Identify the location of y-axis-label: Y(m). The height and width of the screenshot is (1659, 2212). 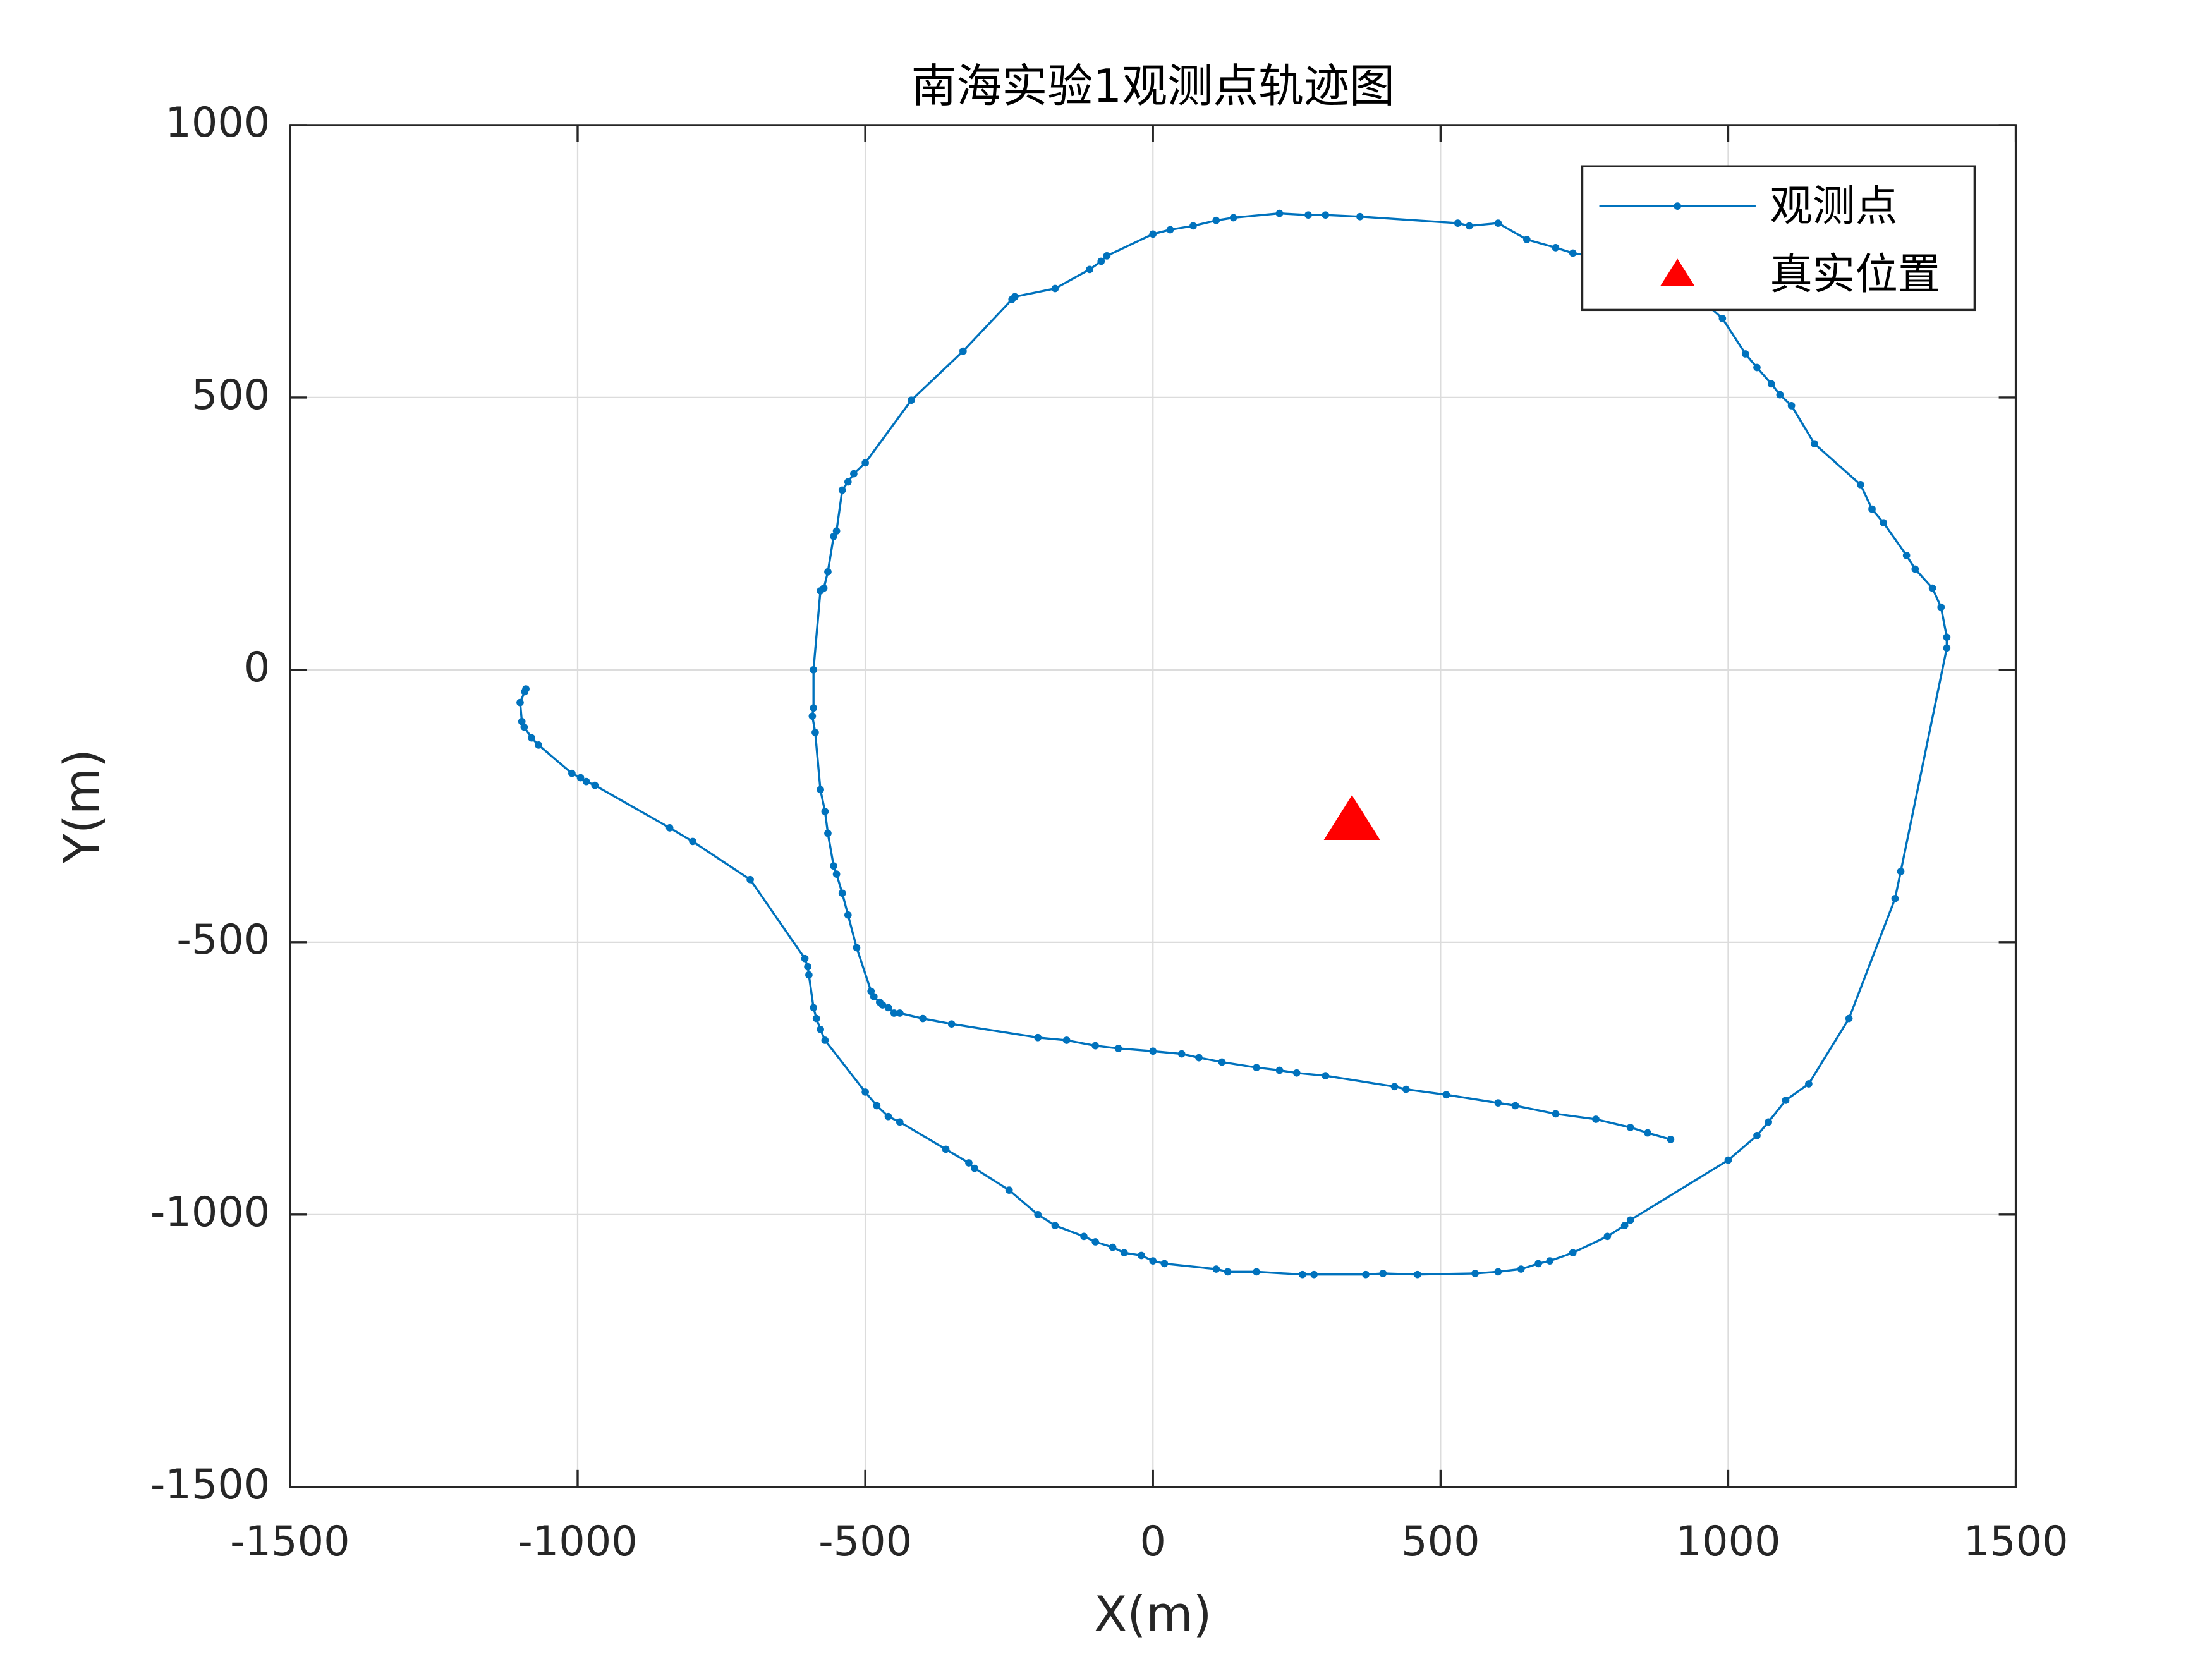
(82, 806).